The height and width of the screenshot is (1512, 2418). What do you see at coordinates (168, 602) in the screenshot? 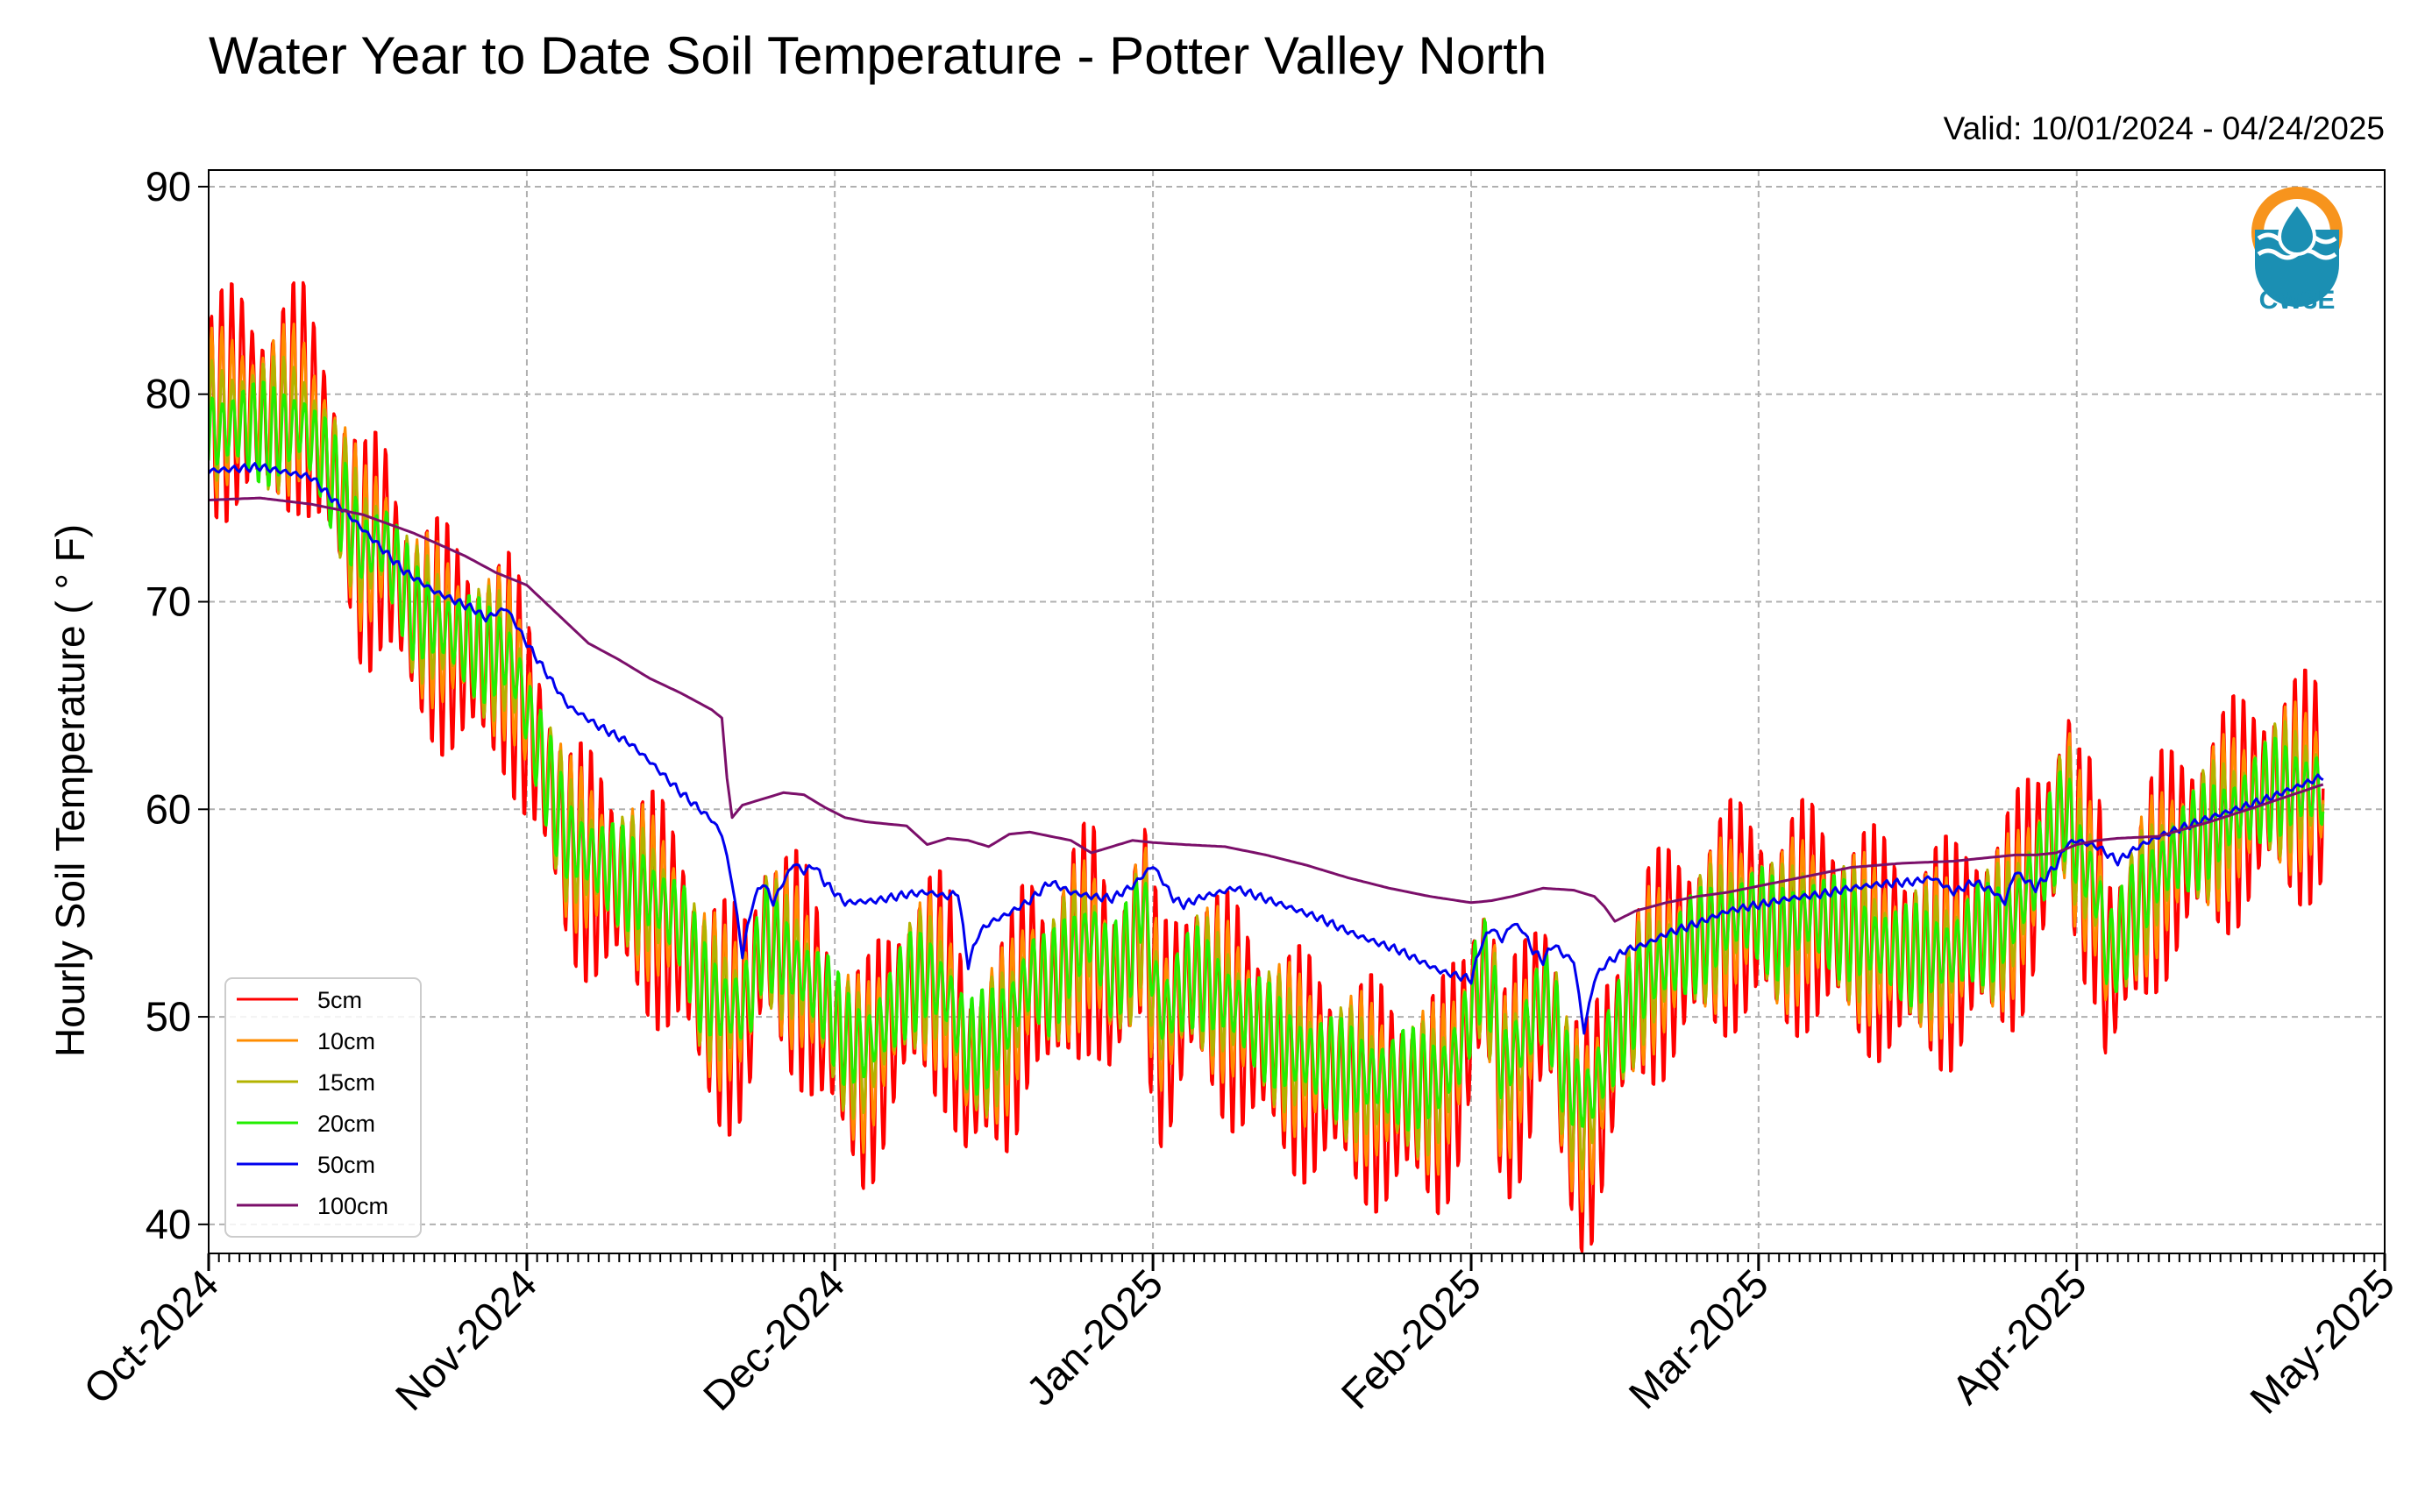
I see `y-tick-label: 70` at bounding box center [168, 602].